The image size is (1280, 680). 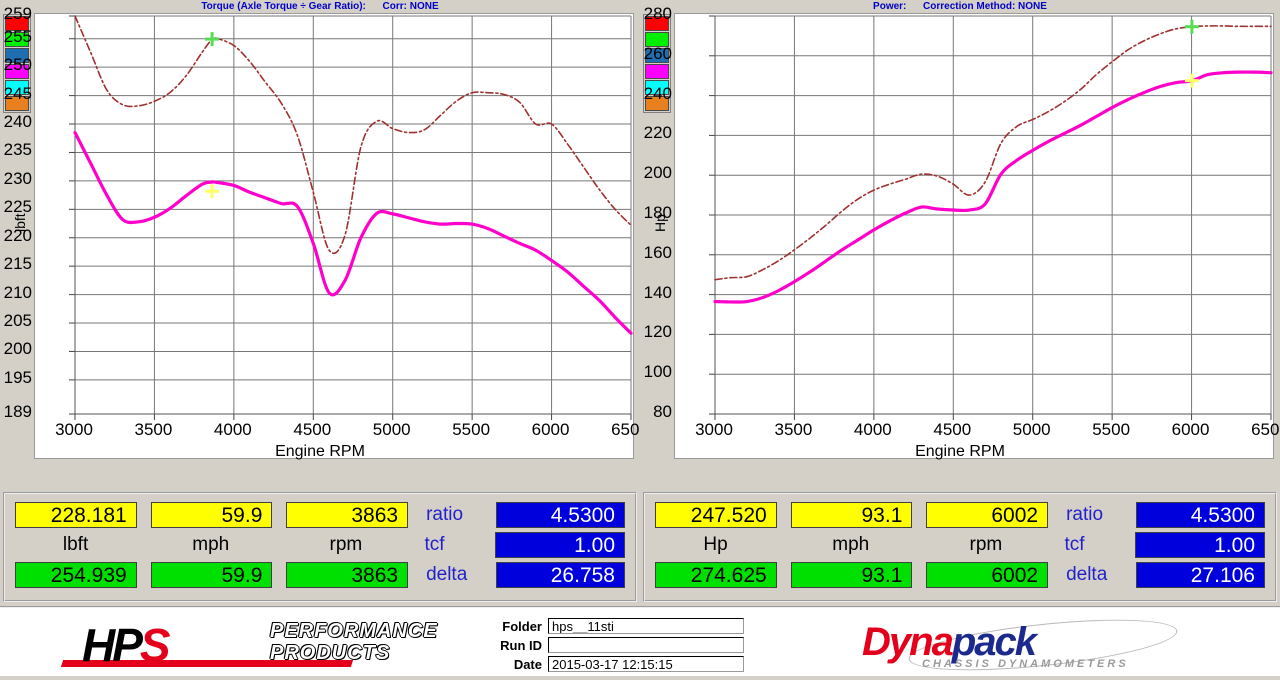 What do you see at coordinates (987, 515) in the screenshot?
I see `power-yellow-rpm: 6002` at bounding box center [987, 515].